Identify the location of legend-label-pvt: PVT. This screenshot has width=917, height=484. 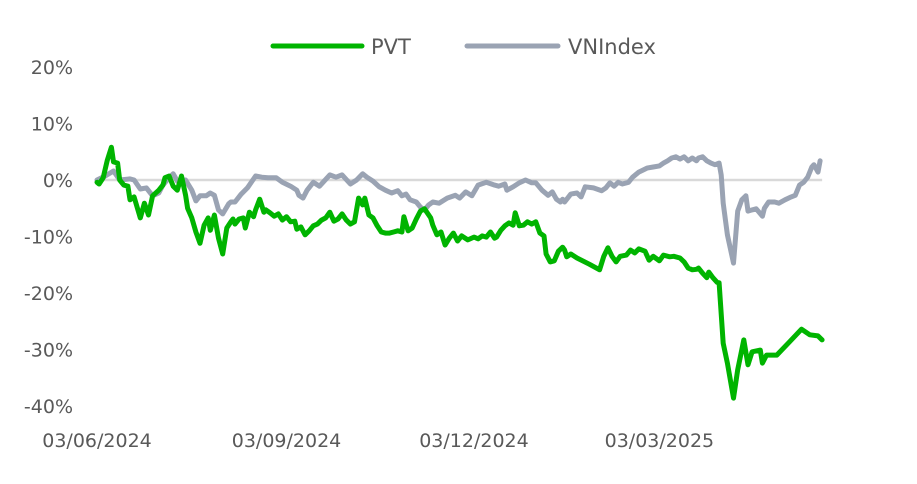
(391, 47).